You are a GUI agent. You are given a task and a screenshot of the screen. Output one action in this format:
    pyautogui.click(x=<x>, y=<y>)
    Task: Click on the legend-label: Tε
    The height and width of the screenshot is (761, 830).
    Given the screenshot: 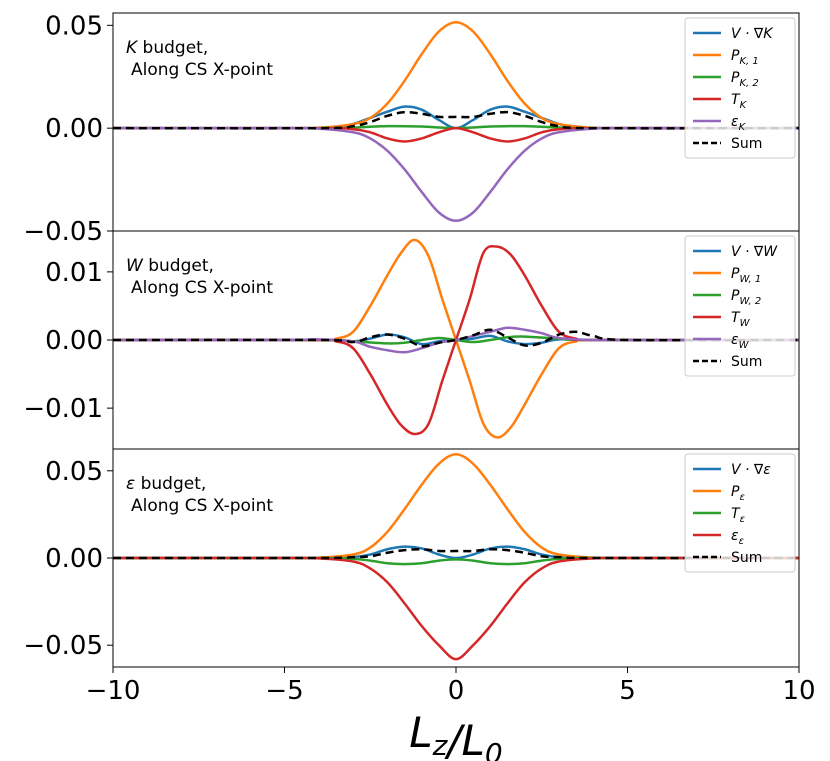 What is the action you would take?
    pyautogui.click(x=738, y=515)
    